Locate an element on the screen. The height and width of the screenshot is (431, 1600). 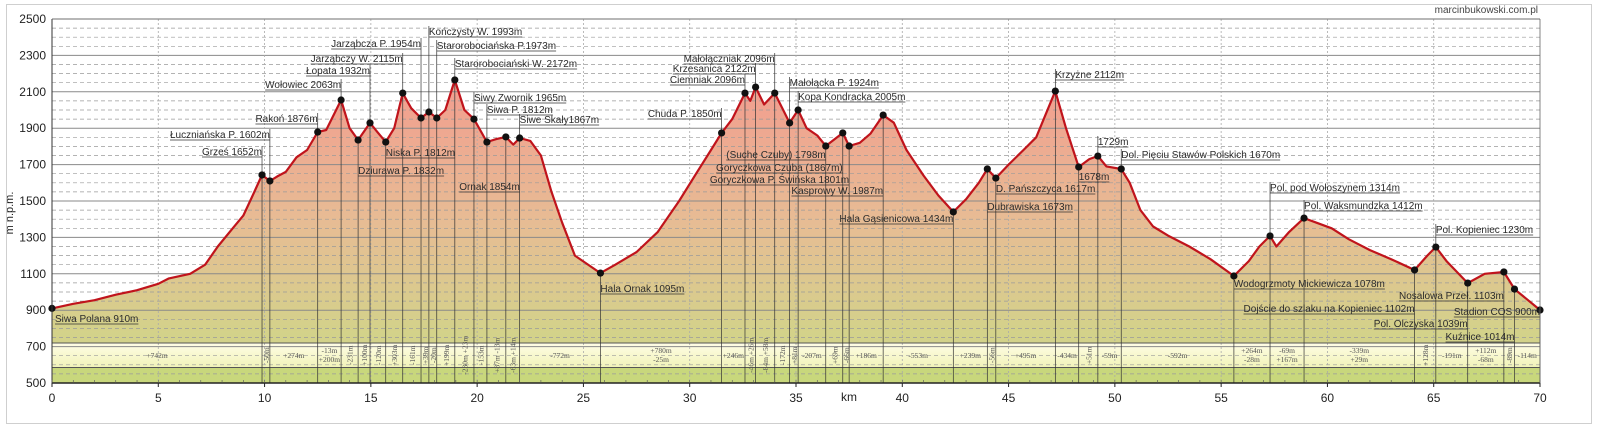
y-tick-label: 500 is located at coordinates (36, 383).